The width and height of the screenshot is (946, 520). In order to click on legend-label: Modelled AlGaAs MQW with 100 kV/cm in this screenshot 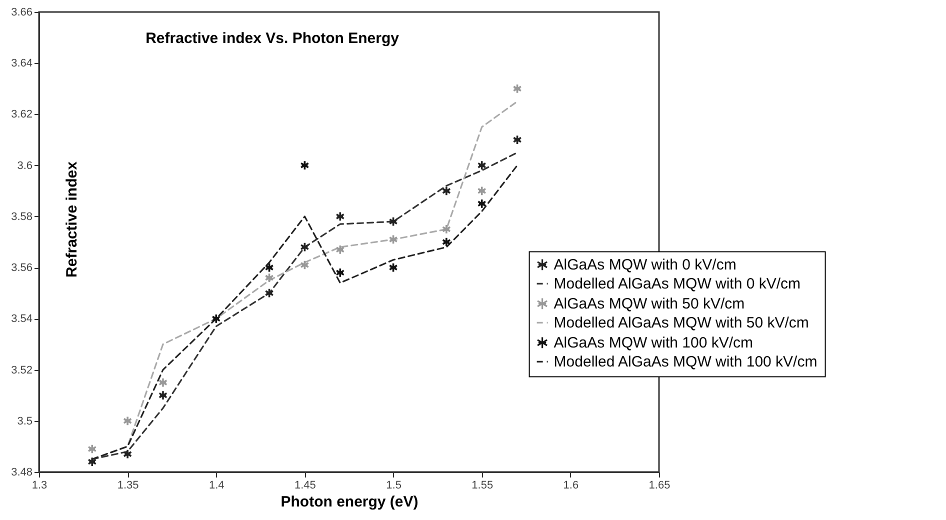, I will do `click(686, 362)`.